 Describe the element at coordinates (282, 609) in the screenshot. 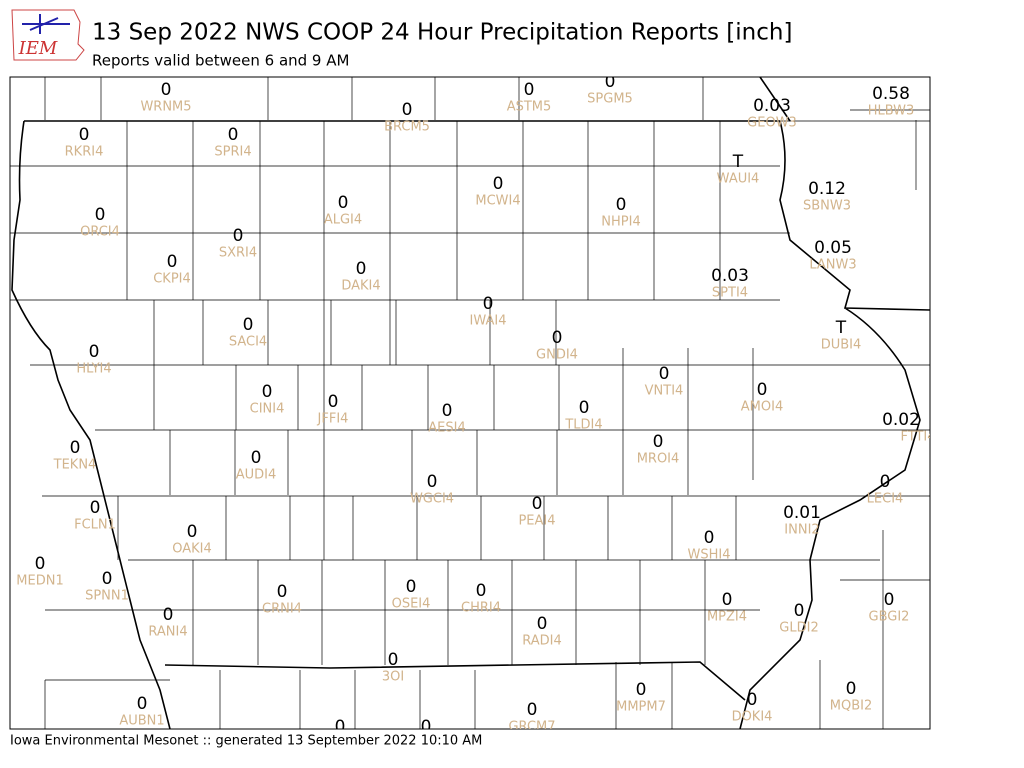

I see `station-id: CRNI4` at that location.